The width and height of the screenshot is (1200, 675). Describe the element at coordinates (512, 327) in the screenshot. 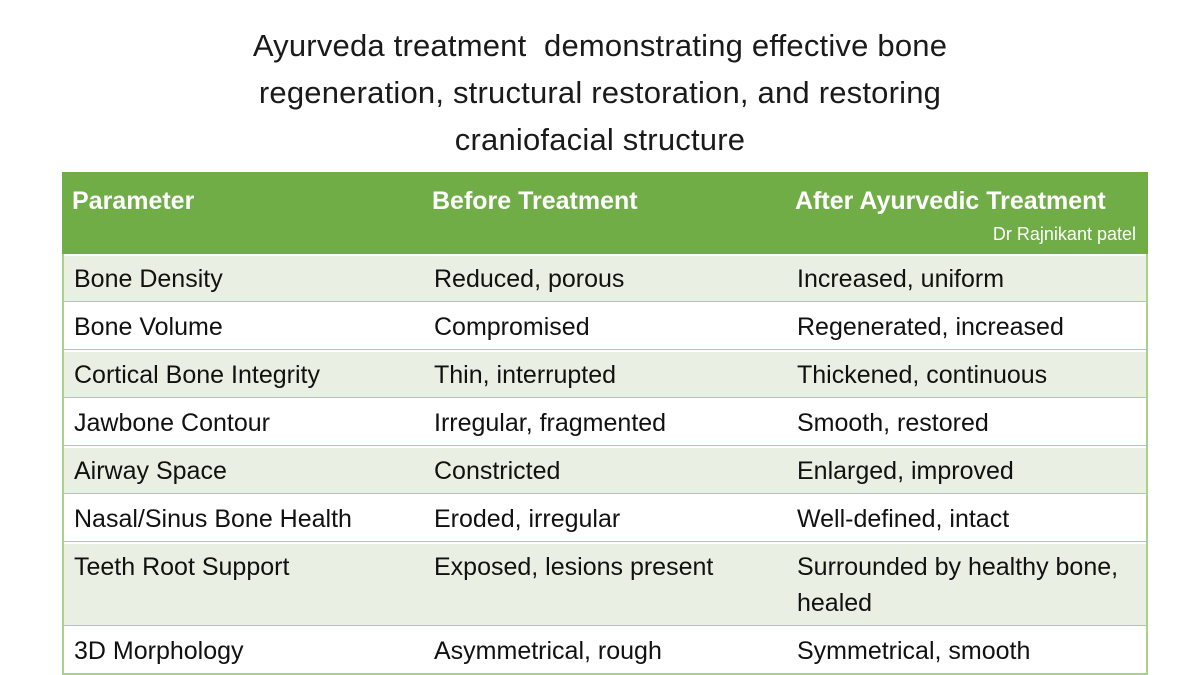

I see `cell-before: Compromised` at that location.